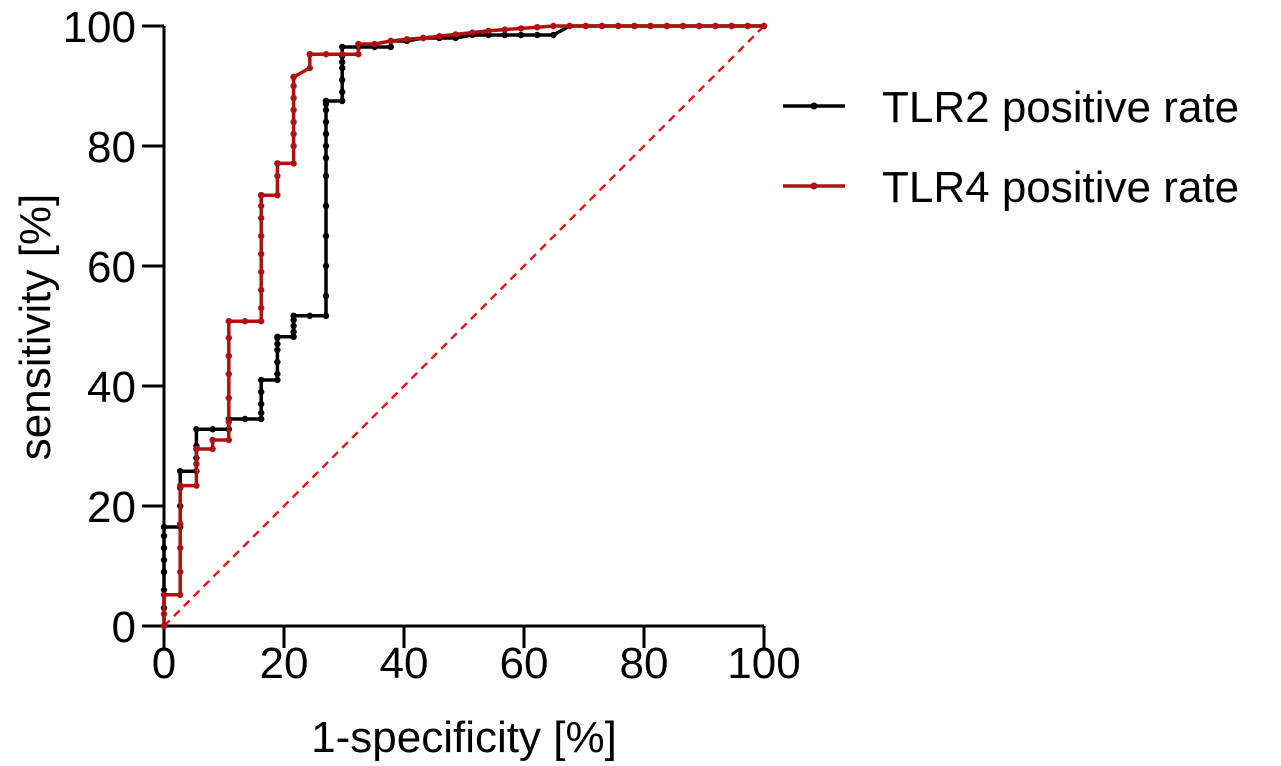 The width and height of the screenshot is (1281, 766). I want to click on legend-label: TLR4 positive rate, so click(1060, 187).